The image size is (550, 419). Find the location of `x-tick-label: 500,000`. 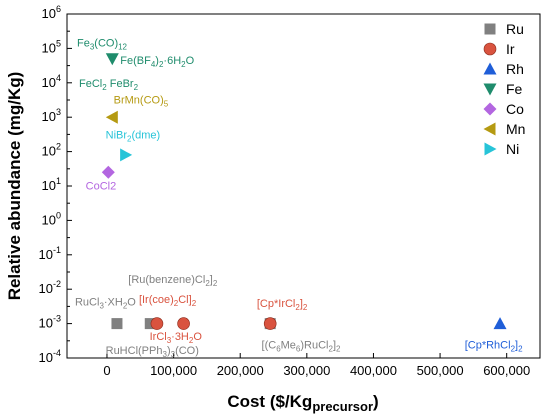

x-tick-label: 500,000 is located at coordinates (440, 370).